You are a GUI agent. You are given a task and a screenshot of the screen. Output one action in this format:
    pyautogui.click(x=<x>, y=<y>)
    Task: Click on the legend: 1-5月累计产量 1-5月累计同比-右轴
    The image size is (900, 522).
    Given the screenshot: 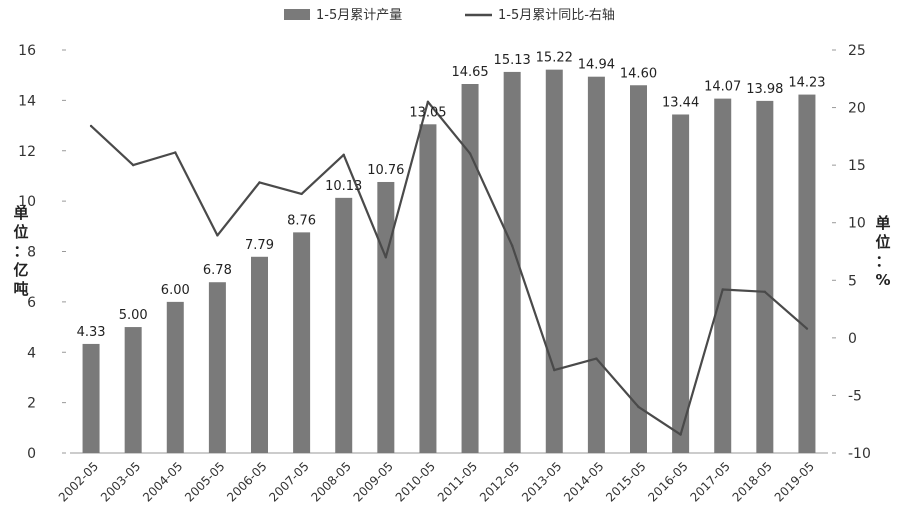 What is the action you would take?
    pyautogui.click(x=449, y=15)
    